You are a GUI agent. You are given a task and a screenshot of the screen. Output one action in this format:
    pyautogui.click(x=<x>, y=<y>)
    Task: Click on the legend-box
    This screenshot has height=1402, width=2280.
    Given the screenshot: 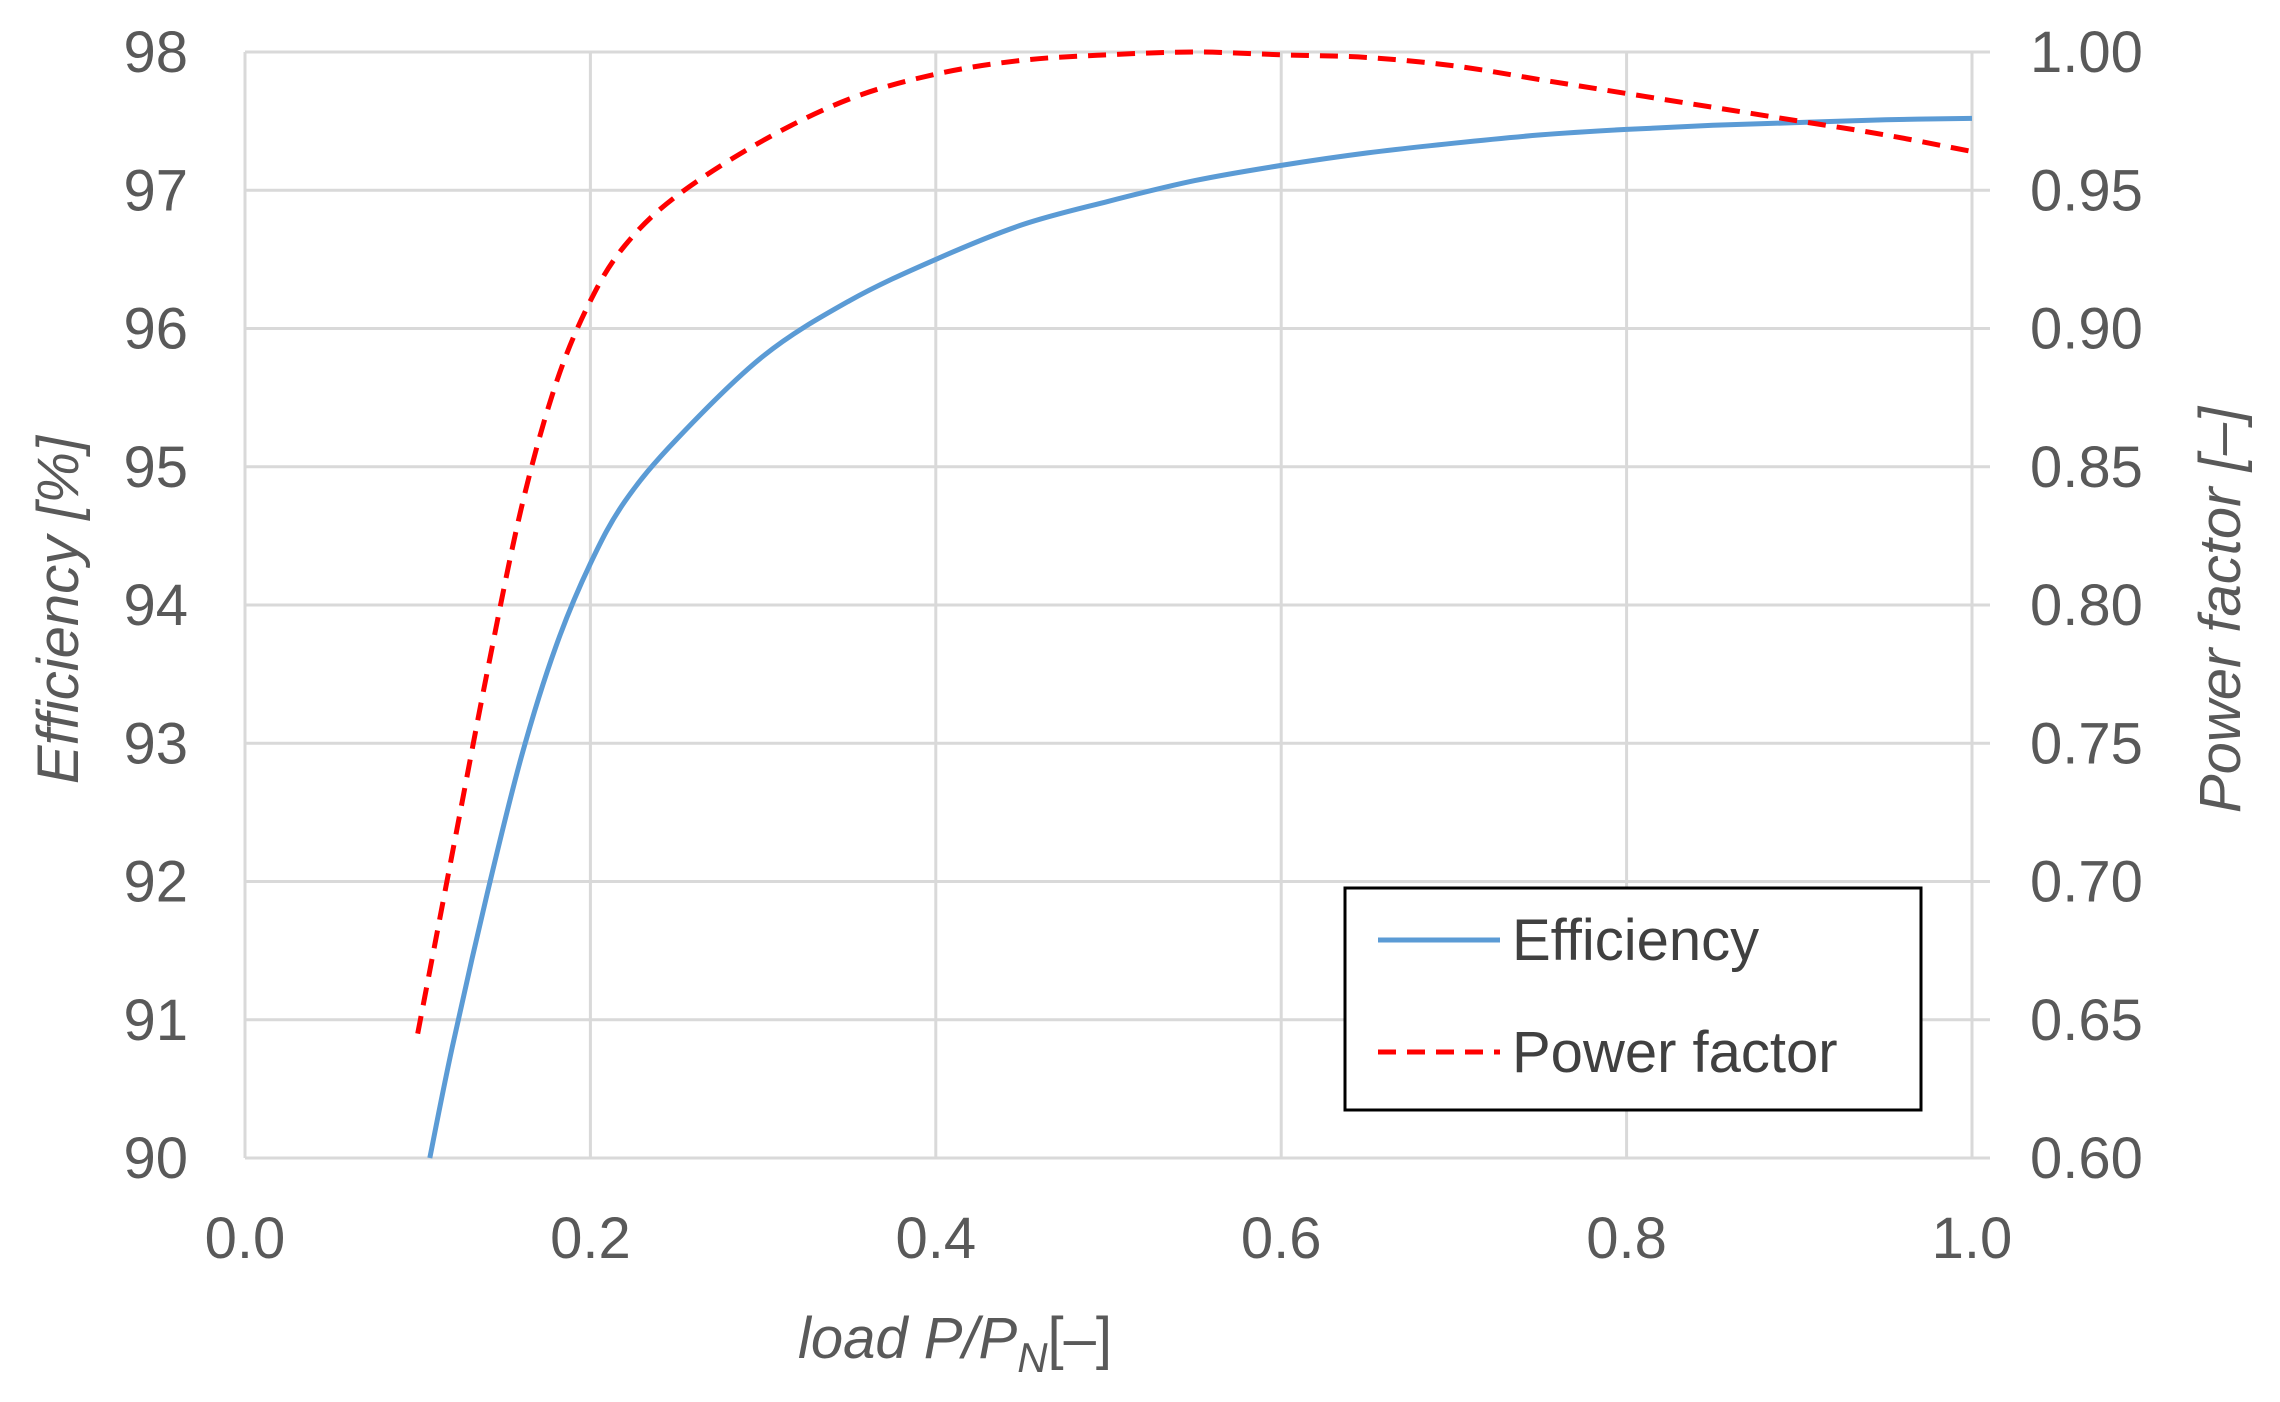 What is the action you would take?
    pyautogui.click(x=1633, y=999)
    